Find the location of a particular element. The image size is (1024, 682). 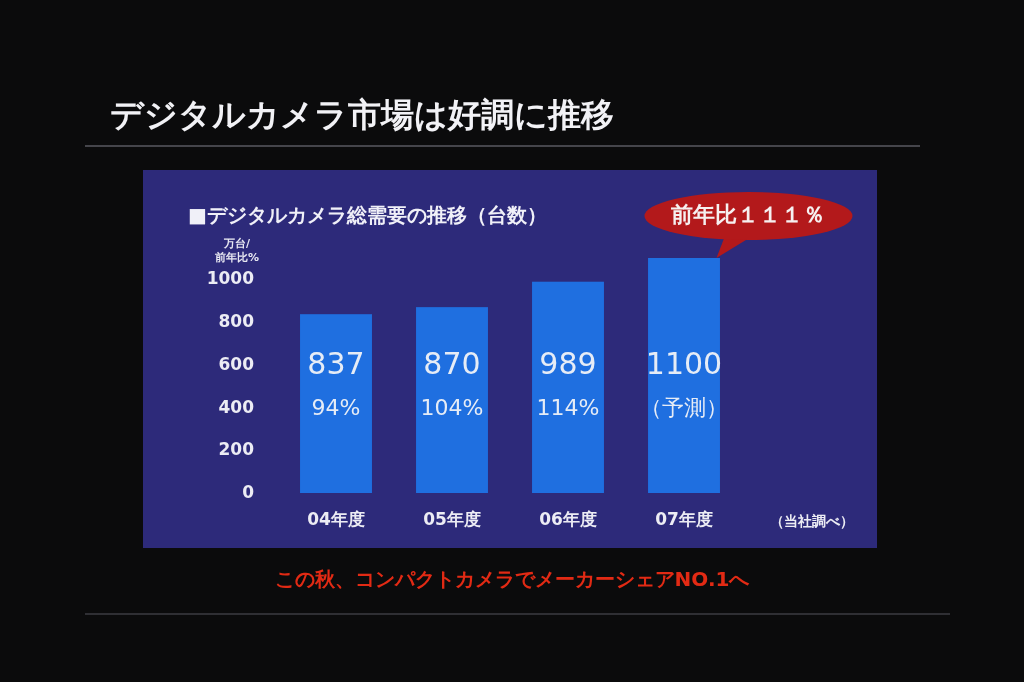

y-tick-label: 0 is located at coordinates (248, 492).